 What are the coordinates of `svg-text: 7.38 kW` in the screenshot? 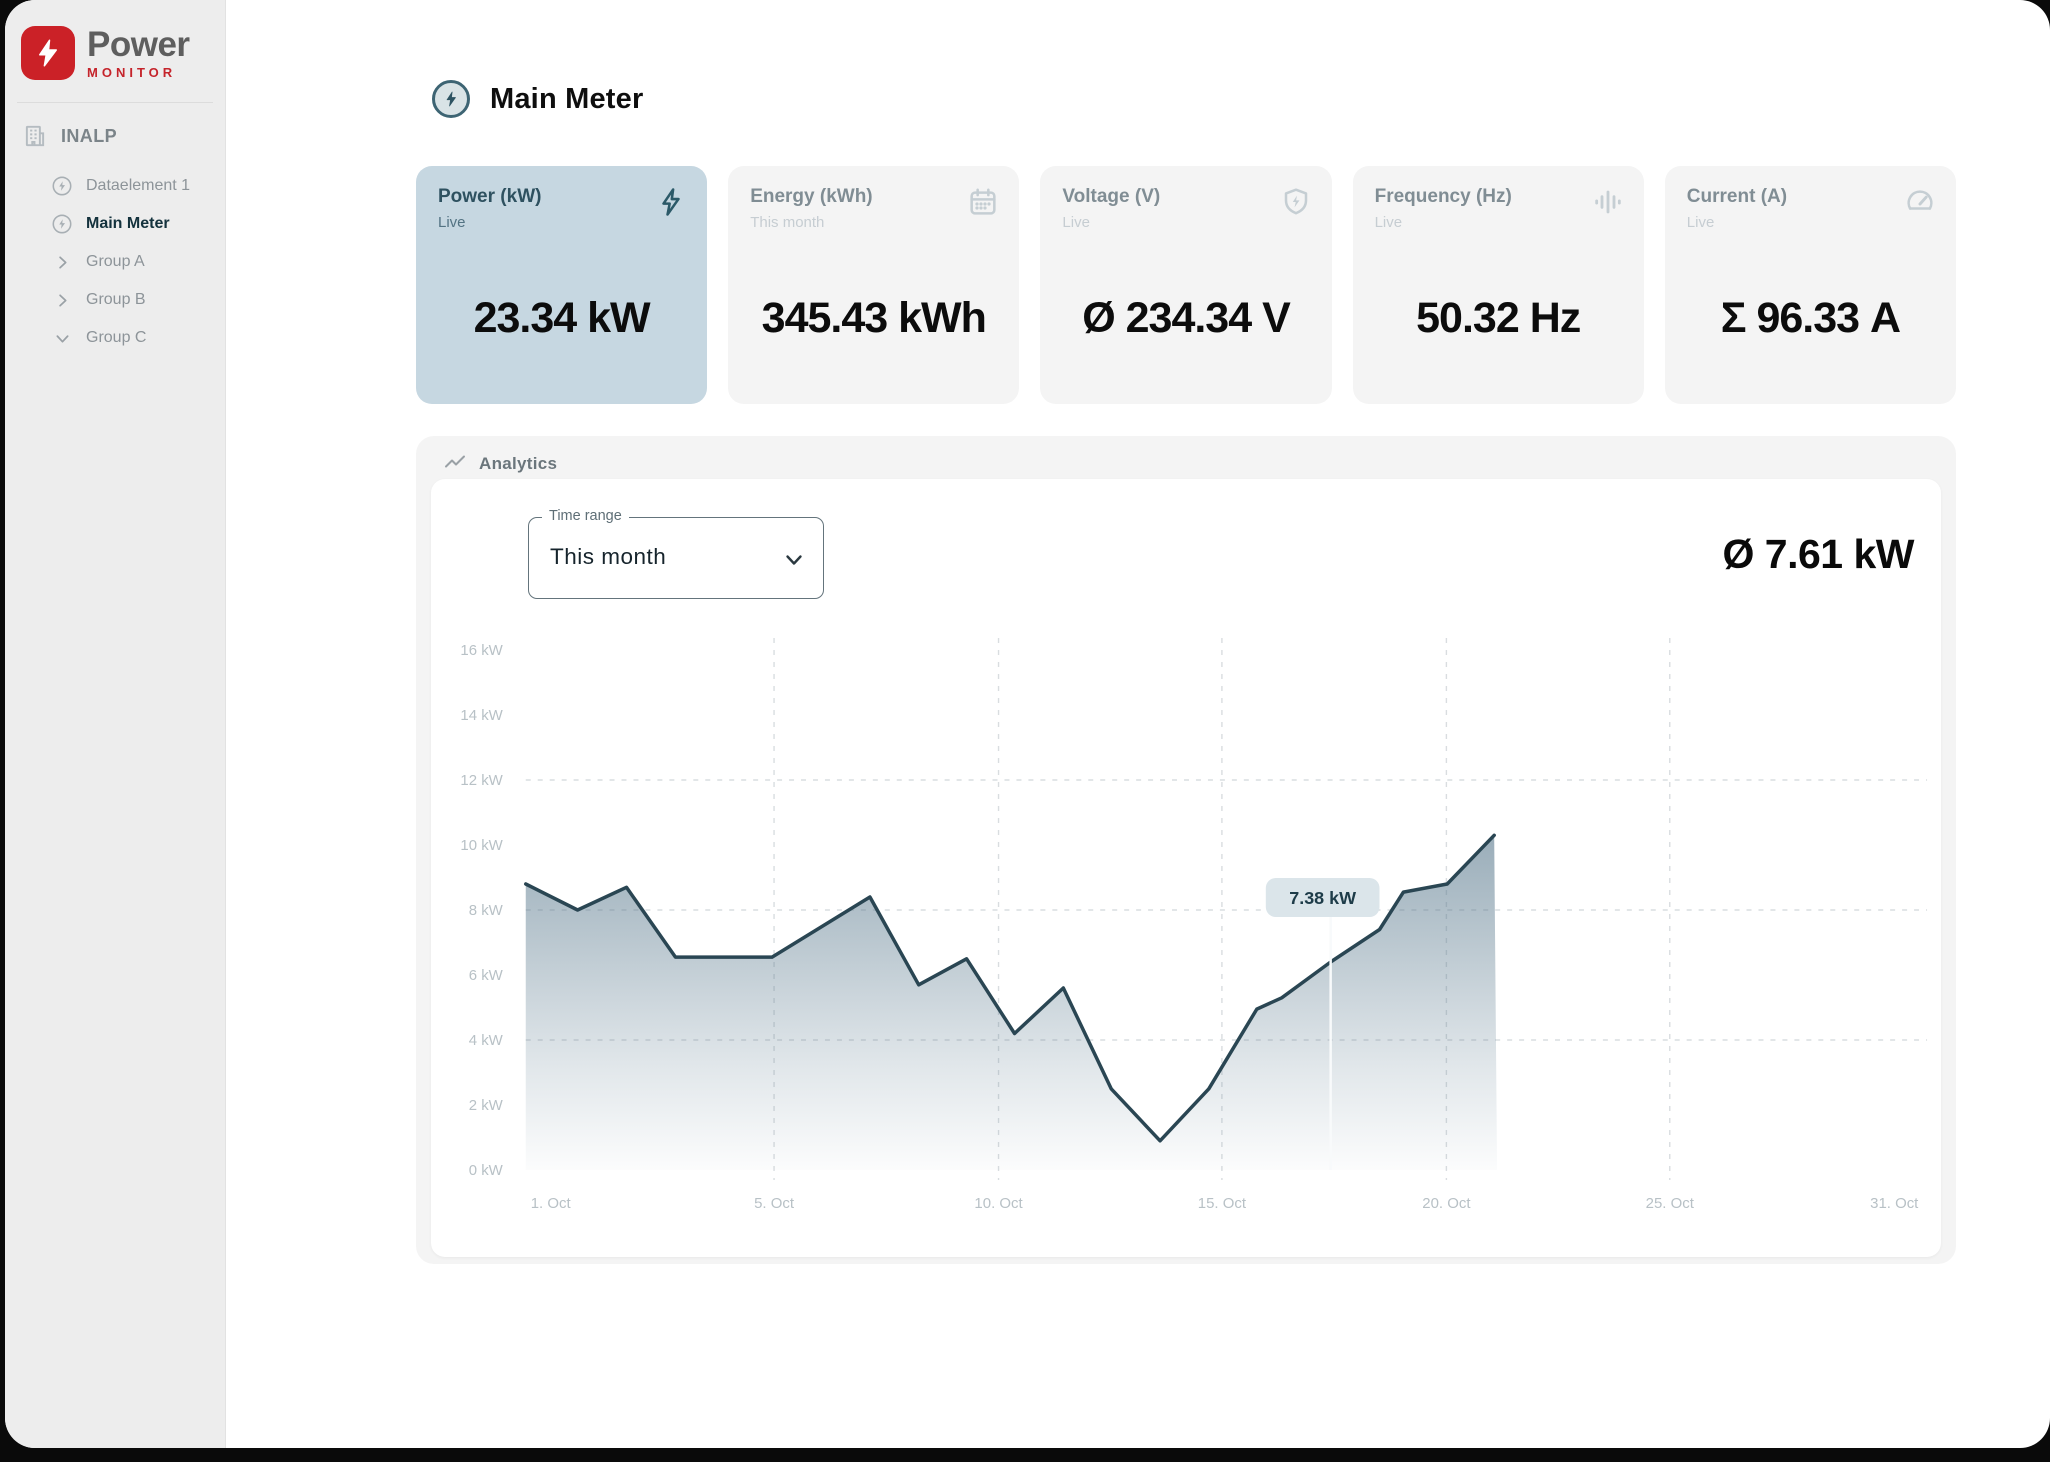 It's located at (1322, 898).